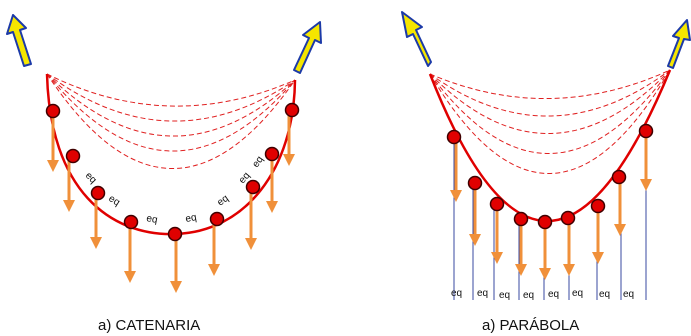 Image resolution: width=691 pixels, height=336 pixels. What do you see at coordinates (542, 294) in the screenshot?
I see `parabola-segment-labels: eq eq eq eq eq eq eq eq` at bounding box center [542, 294].